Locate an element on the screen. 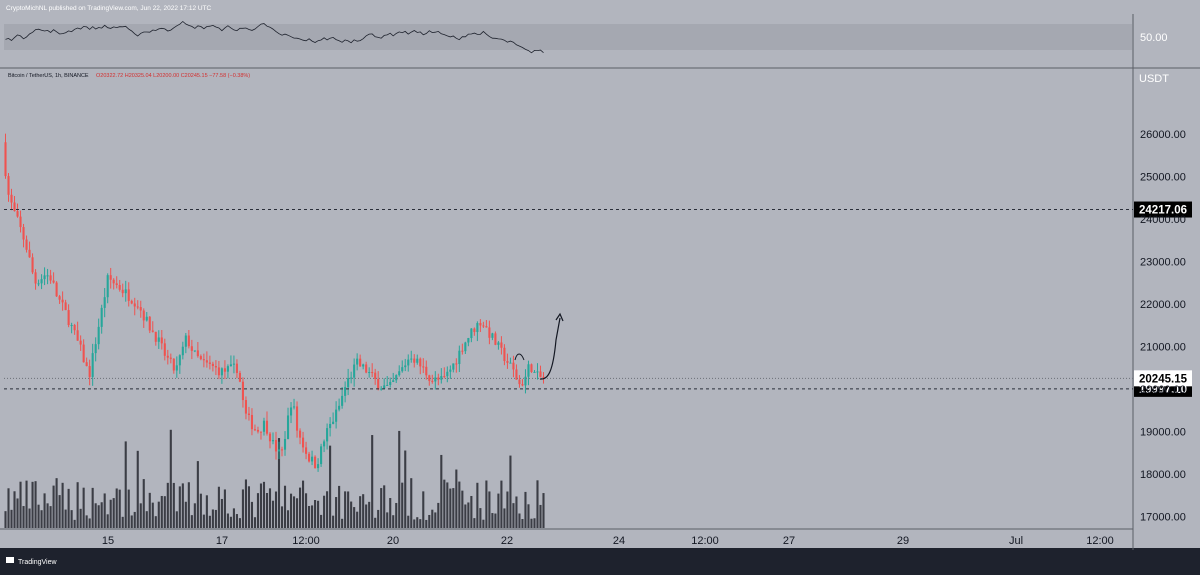 This screenshot has height=575, width=1200. rsi-line is located at coordinates (274, 37).